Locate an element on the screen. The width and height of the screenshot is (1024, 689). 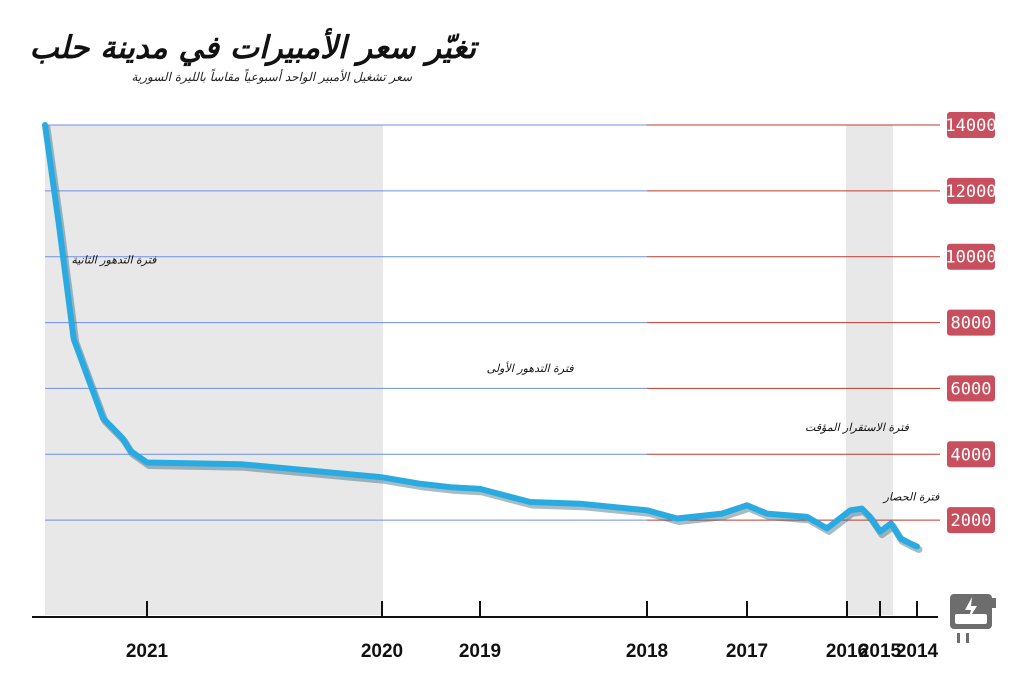
x-tick-label: 2014 is located at coordinates (917, 651).